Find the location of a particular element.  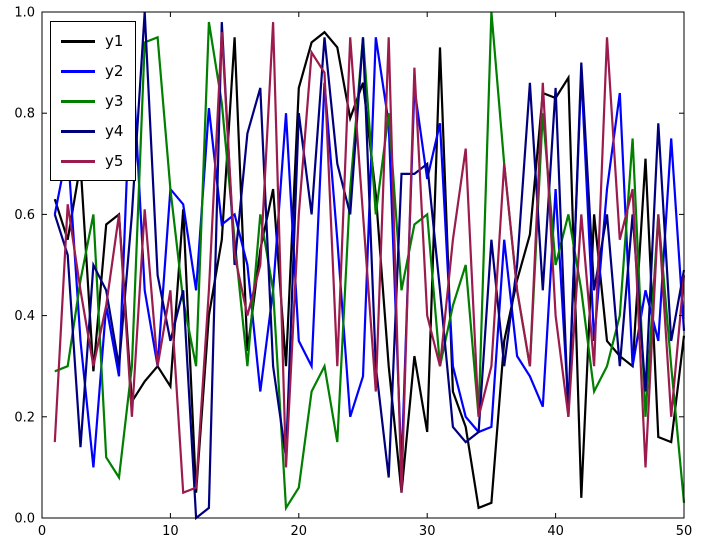

y-tick-label: 0.0 is located at coordinates (24, 519).